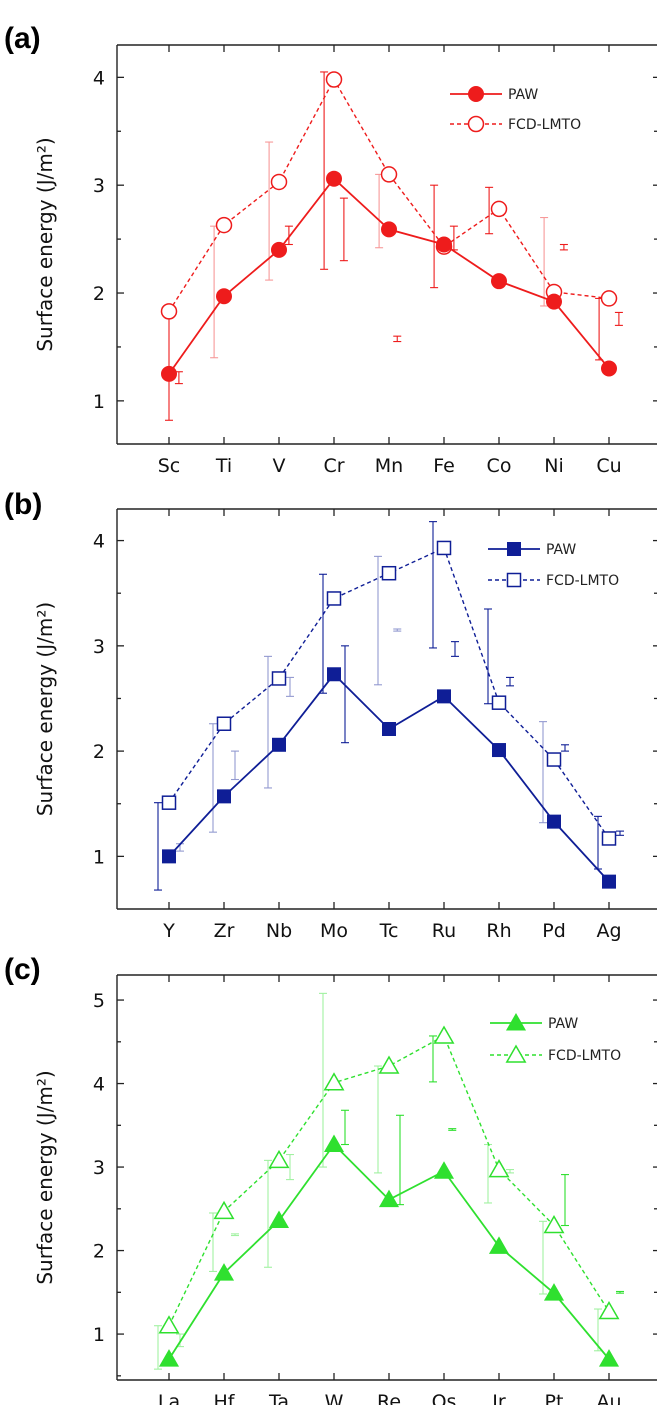 The image size is (657, 1405). What do you see at coordinates (389, 931) in the screenshot?
I see `x-tick-label: Tc` at bounding box center [389, 931].